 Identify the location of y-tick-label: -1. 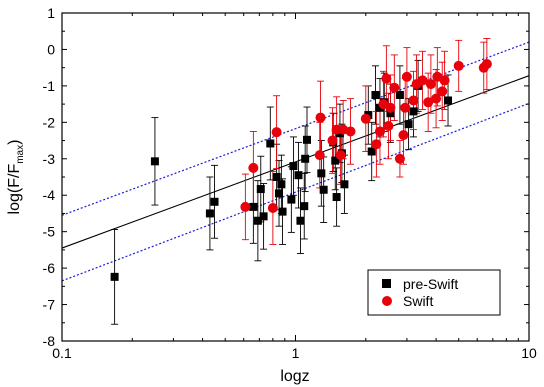
(49, 86).